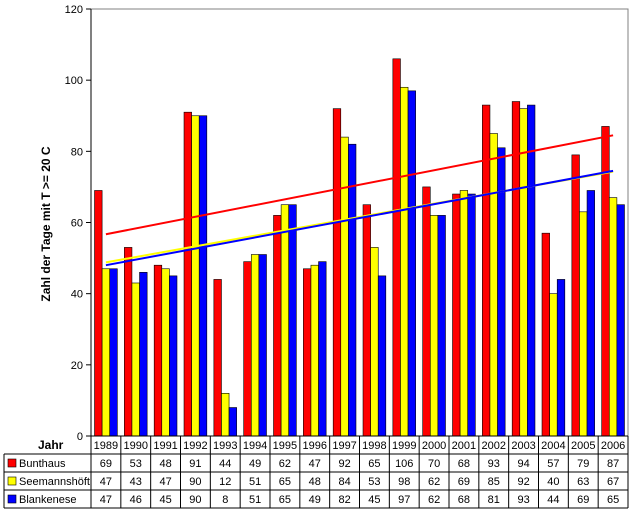 The image size is (634, 517). What do you see at coordinates (225, 414) in the screenshot?
I see `bar-seemannshft-1993` at bounding box center [225, 414].